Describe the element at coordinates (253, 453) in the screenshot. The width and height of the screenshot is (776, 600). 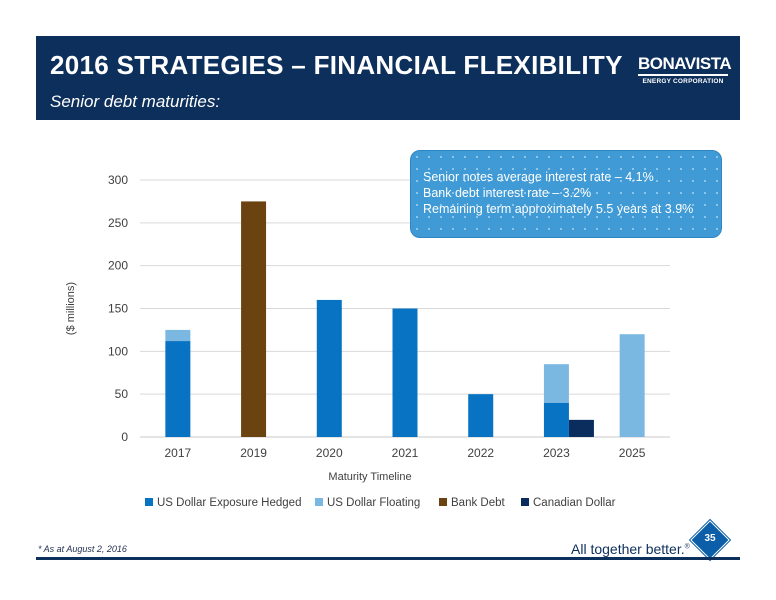
I see `x-tick-label: 2019` at that location.